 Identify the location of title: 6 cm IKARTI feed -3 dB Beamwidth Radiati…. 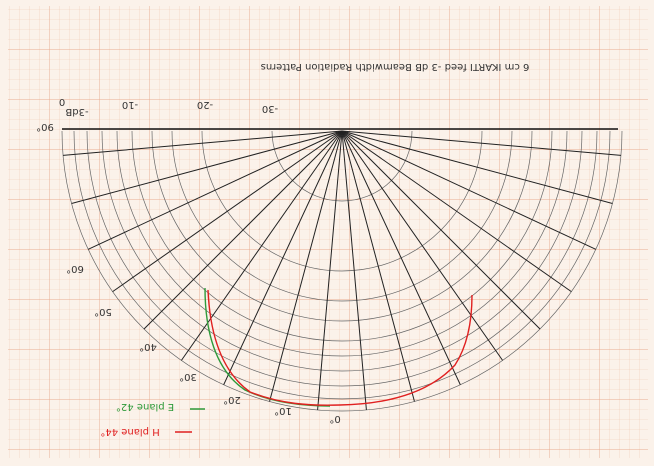
(395, 66).